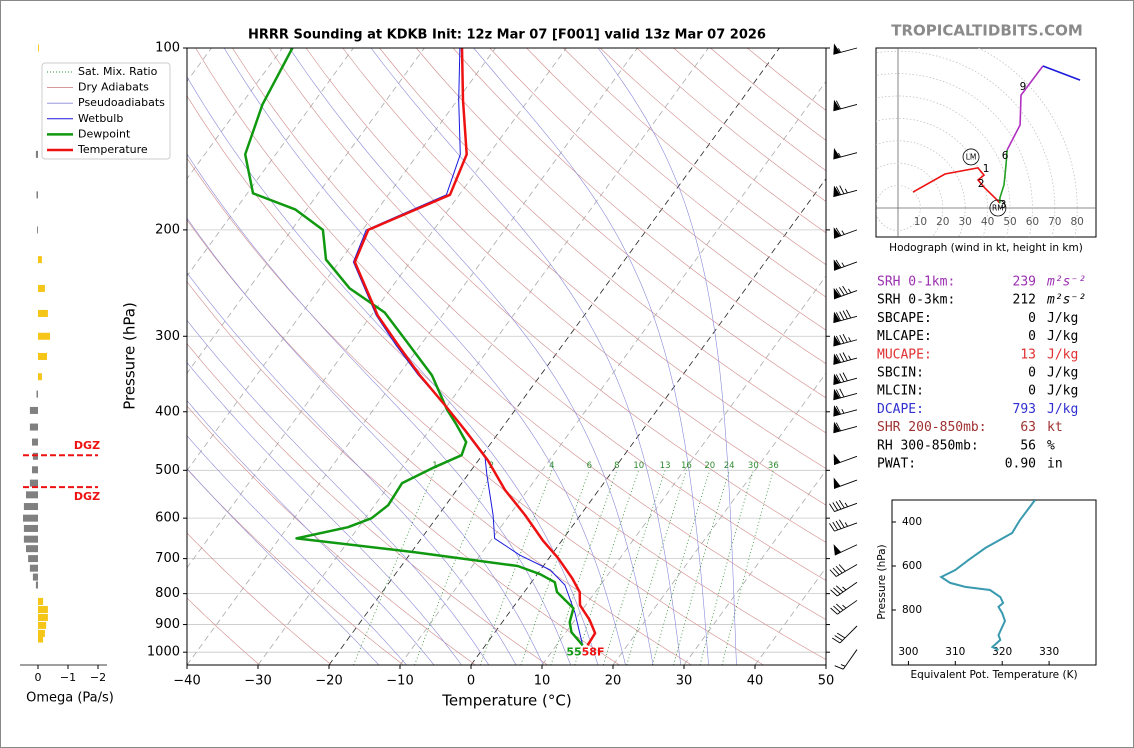  I want to click on hodo-height-label: 2, so click(981, 184).